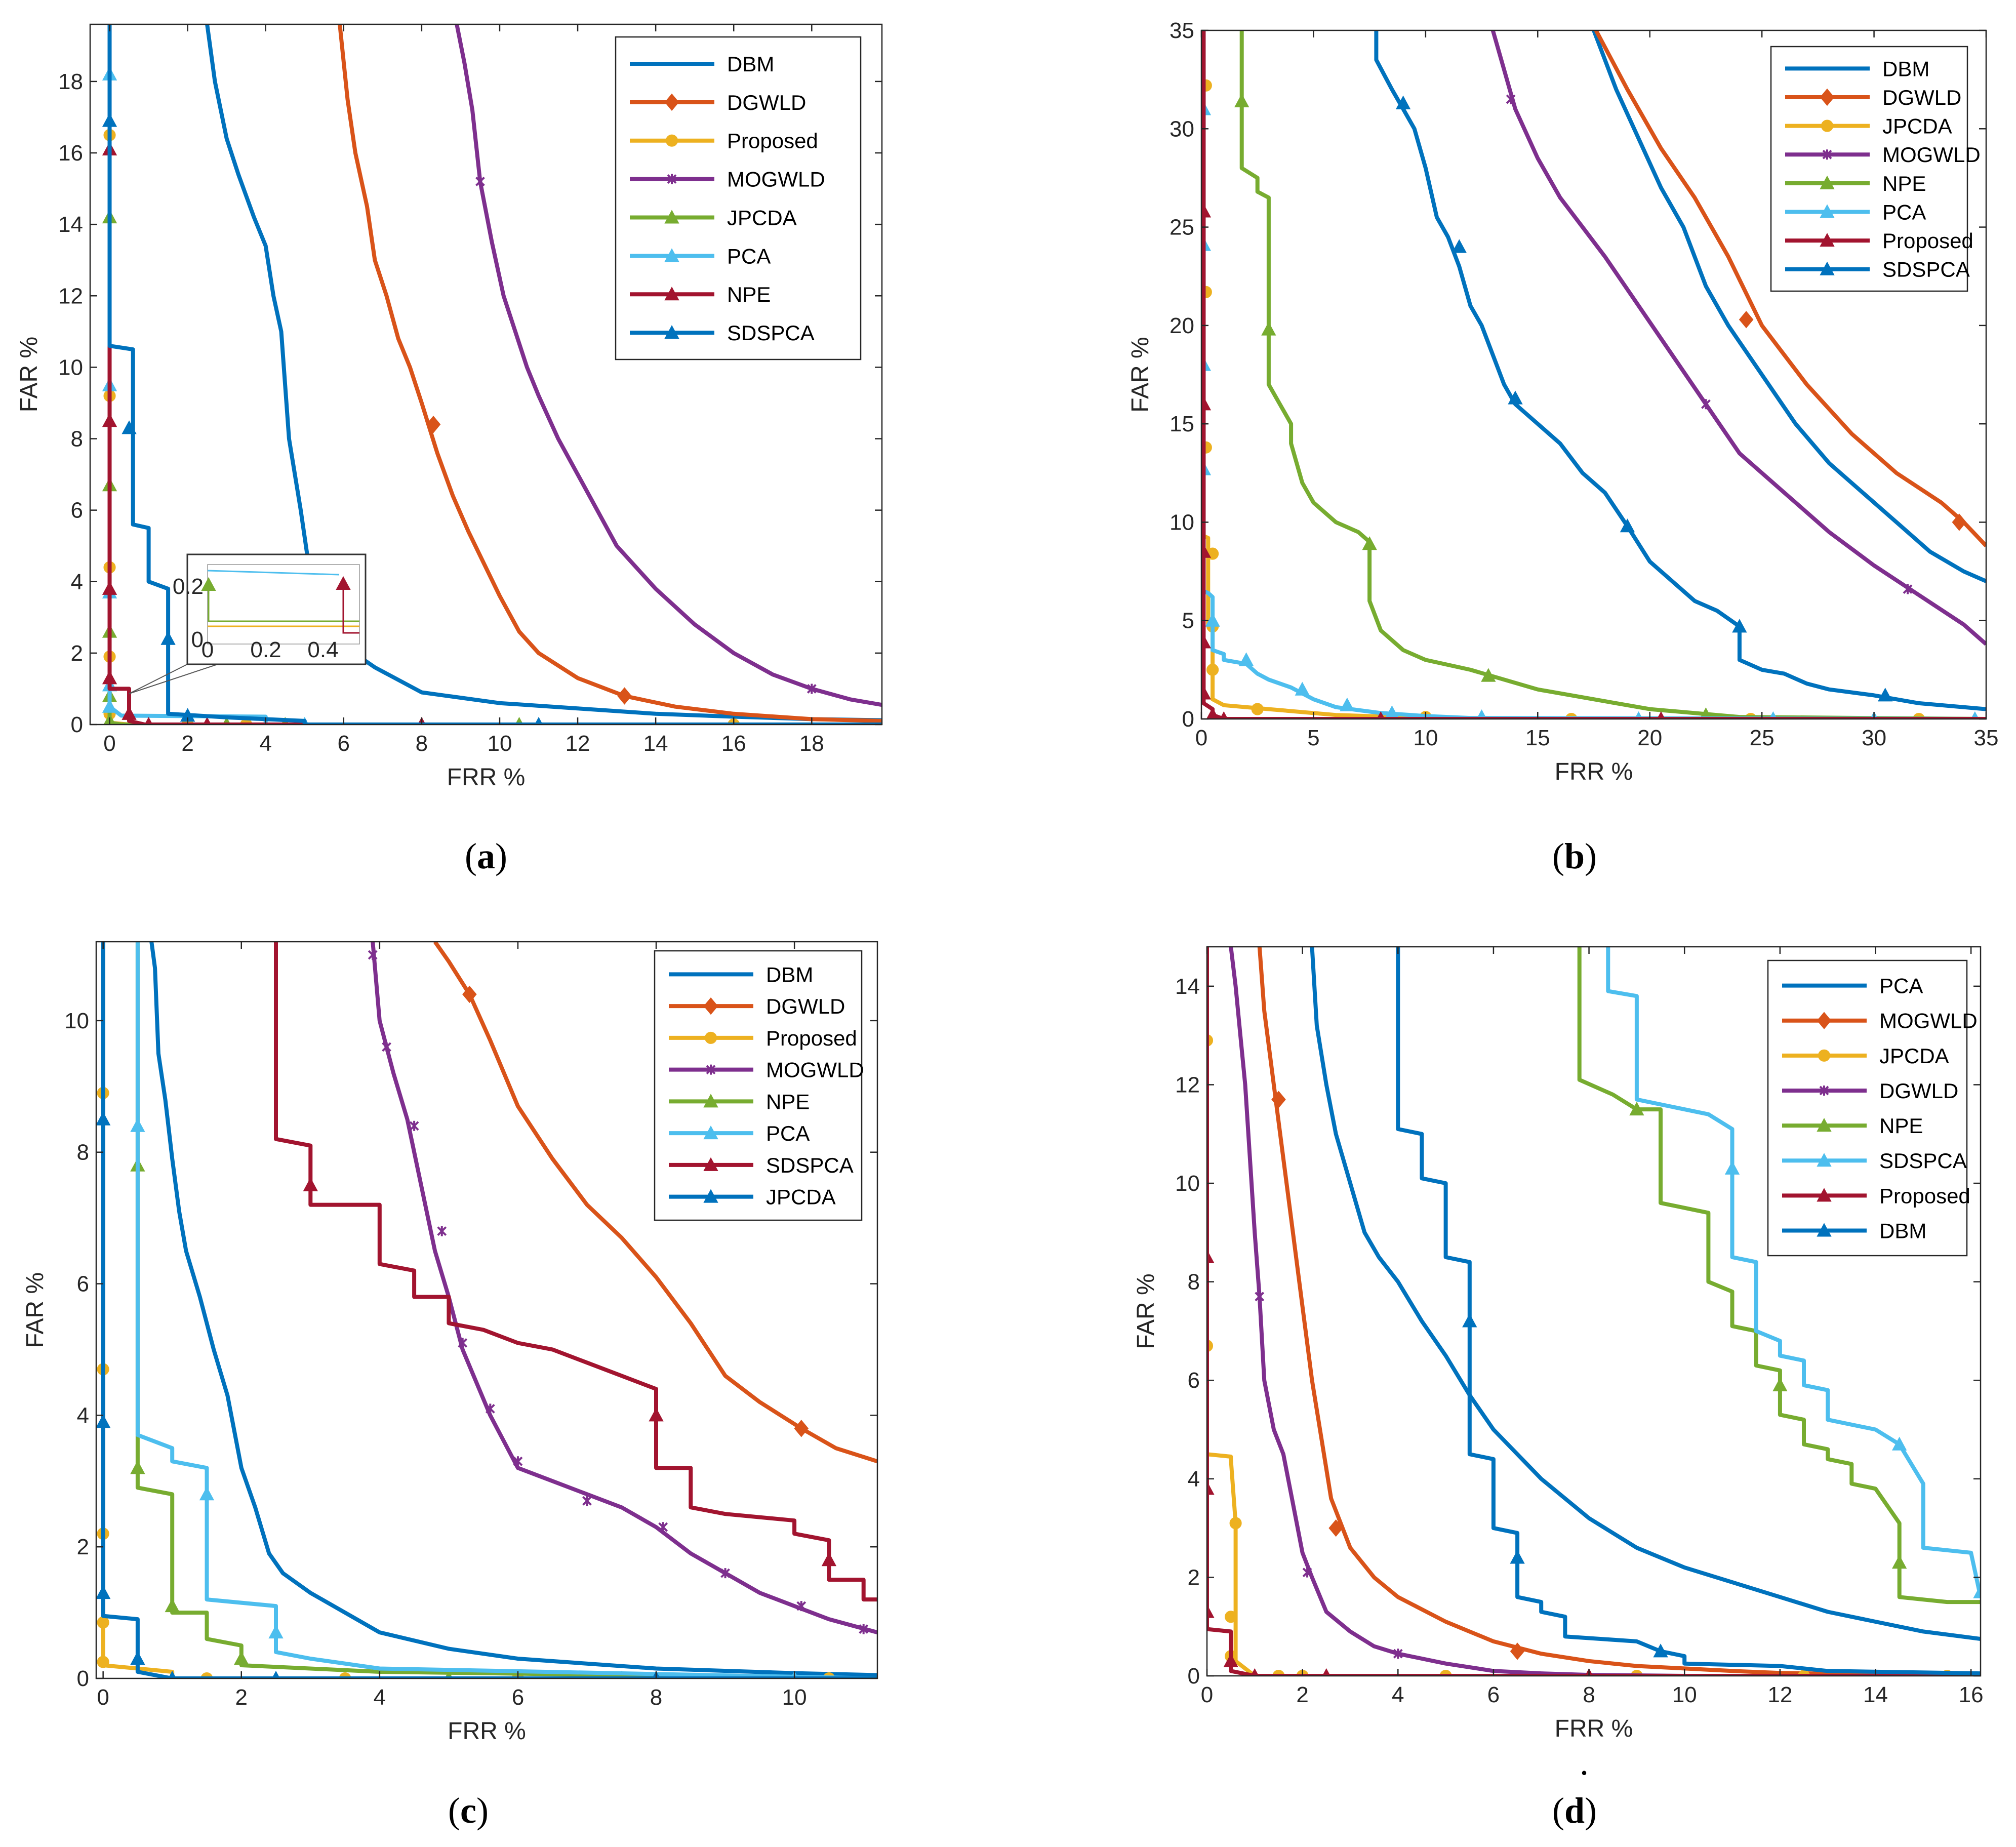 The width and height of the screenshot is (2016, 1847). I want to click on y-tick-label: 14, so click(1188, 986).